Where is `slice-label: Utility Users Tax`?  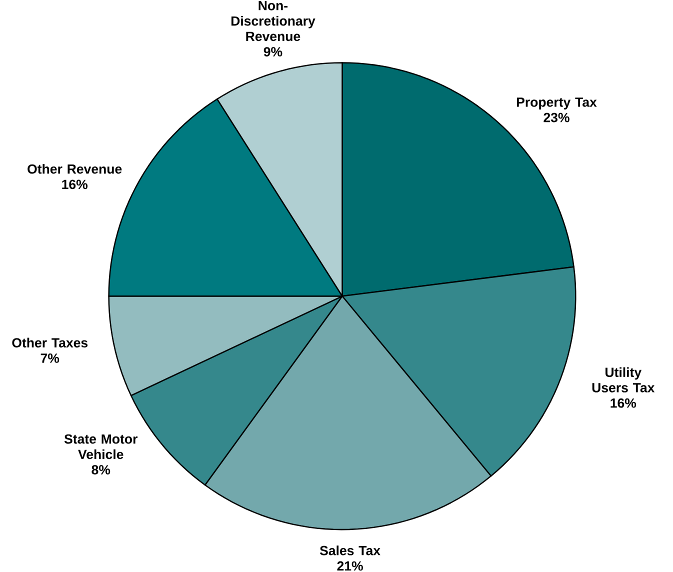
slice-label: Utility Users Tax is located at coordinates (623, 380).